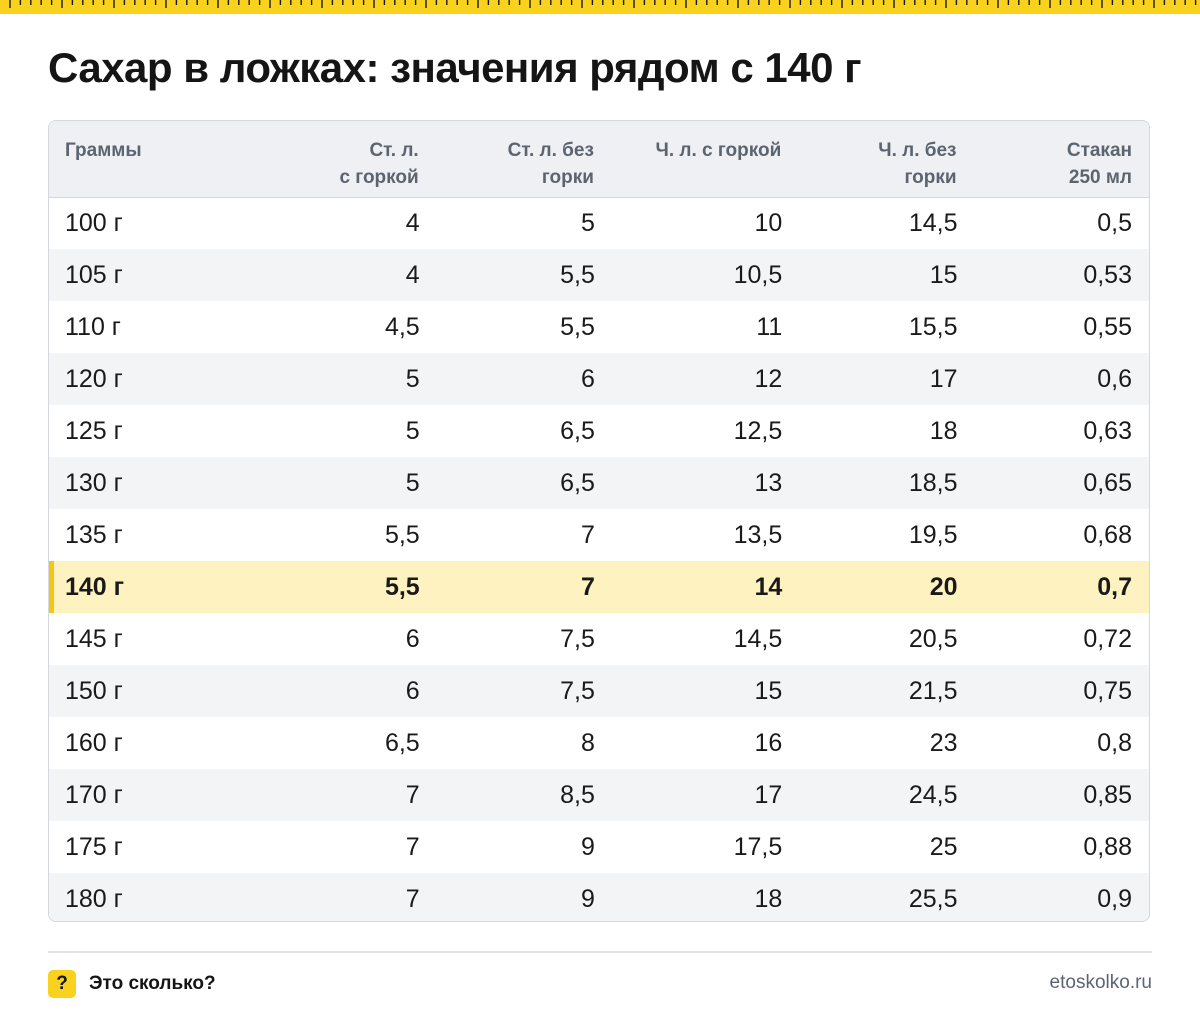 Image resolution: width=1200 pixels, height=1016 pixels. What do you see at coordinates (331, 159) in the screenshot?
I see `header-tbsp-heaped: Ст. л. с горкой` at bounding box center [331, 159].